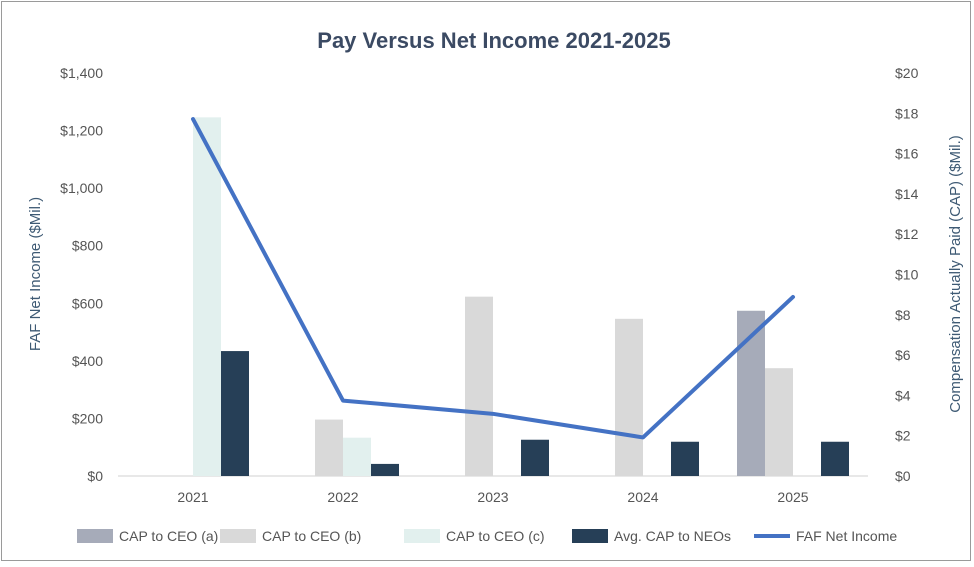  Describe the element at coordinates (385, 470) in the screenshot. I see `bar-avg-cap-to-neos-2022` at that location.